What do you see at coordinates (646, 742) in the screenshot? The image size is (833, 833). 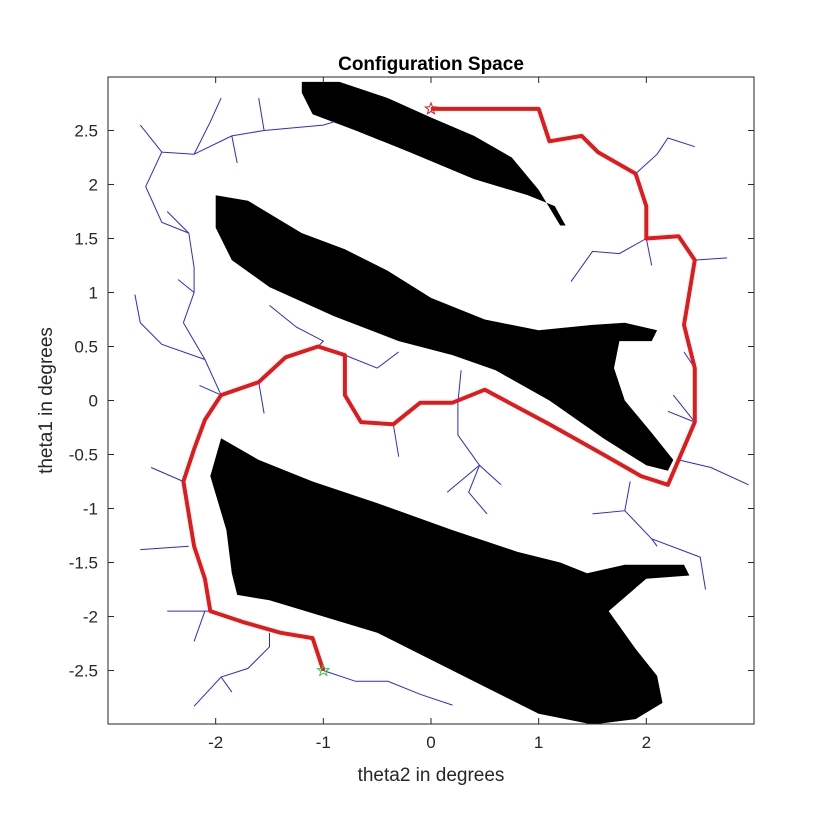 I see `x-tick-label: 2` at bounding box center [646, 742].